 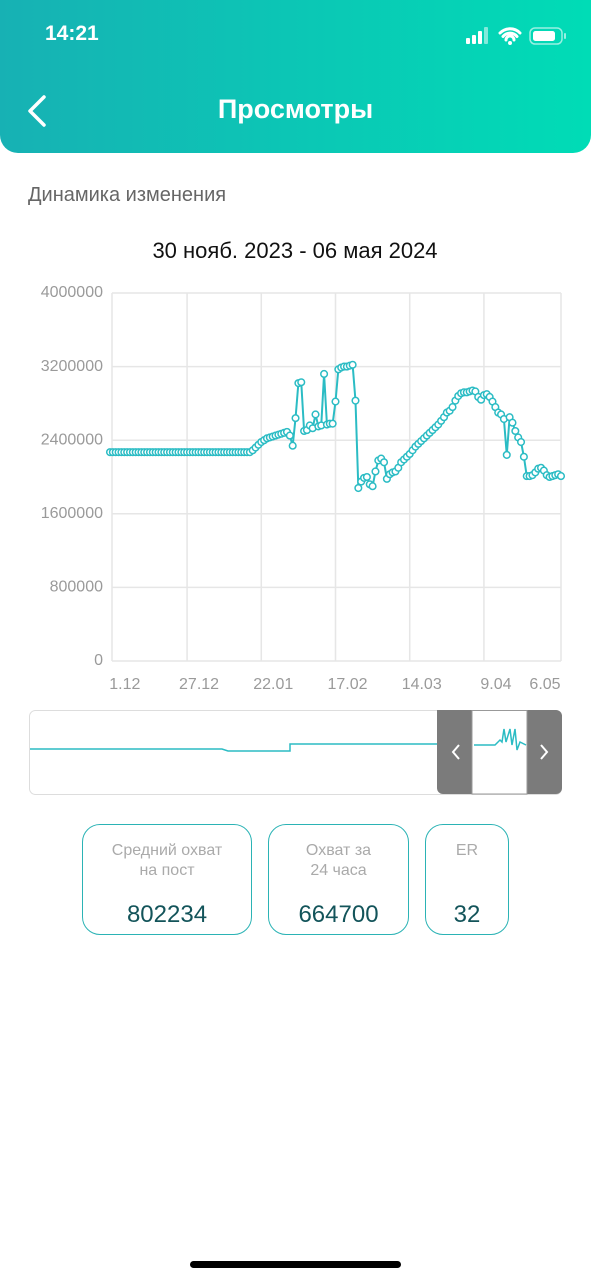 What do you see at coordinates (167, 870) in the screenshot?
I see `stat-label-line: на пост` at bounding box center [167, 870].